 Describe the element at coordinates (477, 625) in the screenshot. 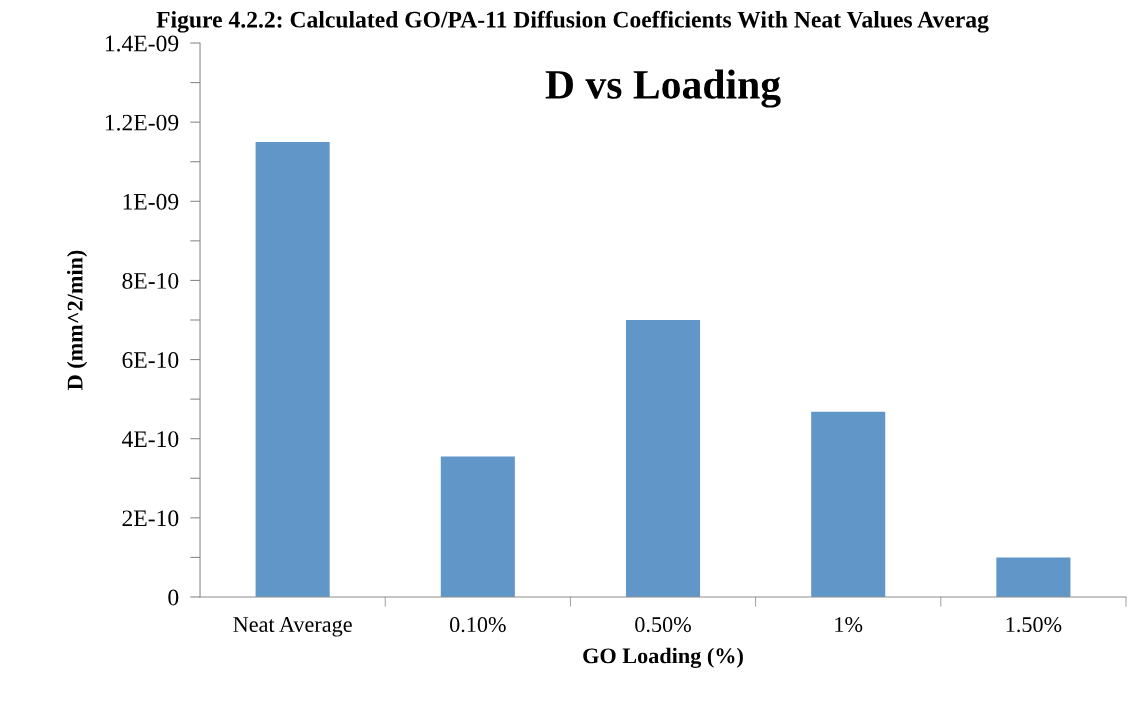

I see `x-tick-label: 0.10%` at that location.